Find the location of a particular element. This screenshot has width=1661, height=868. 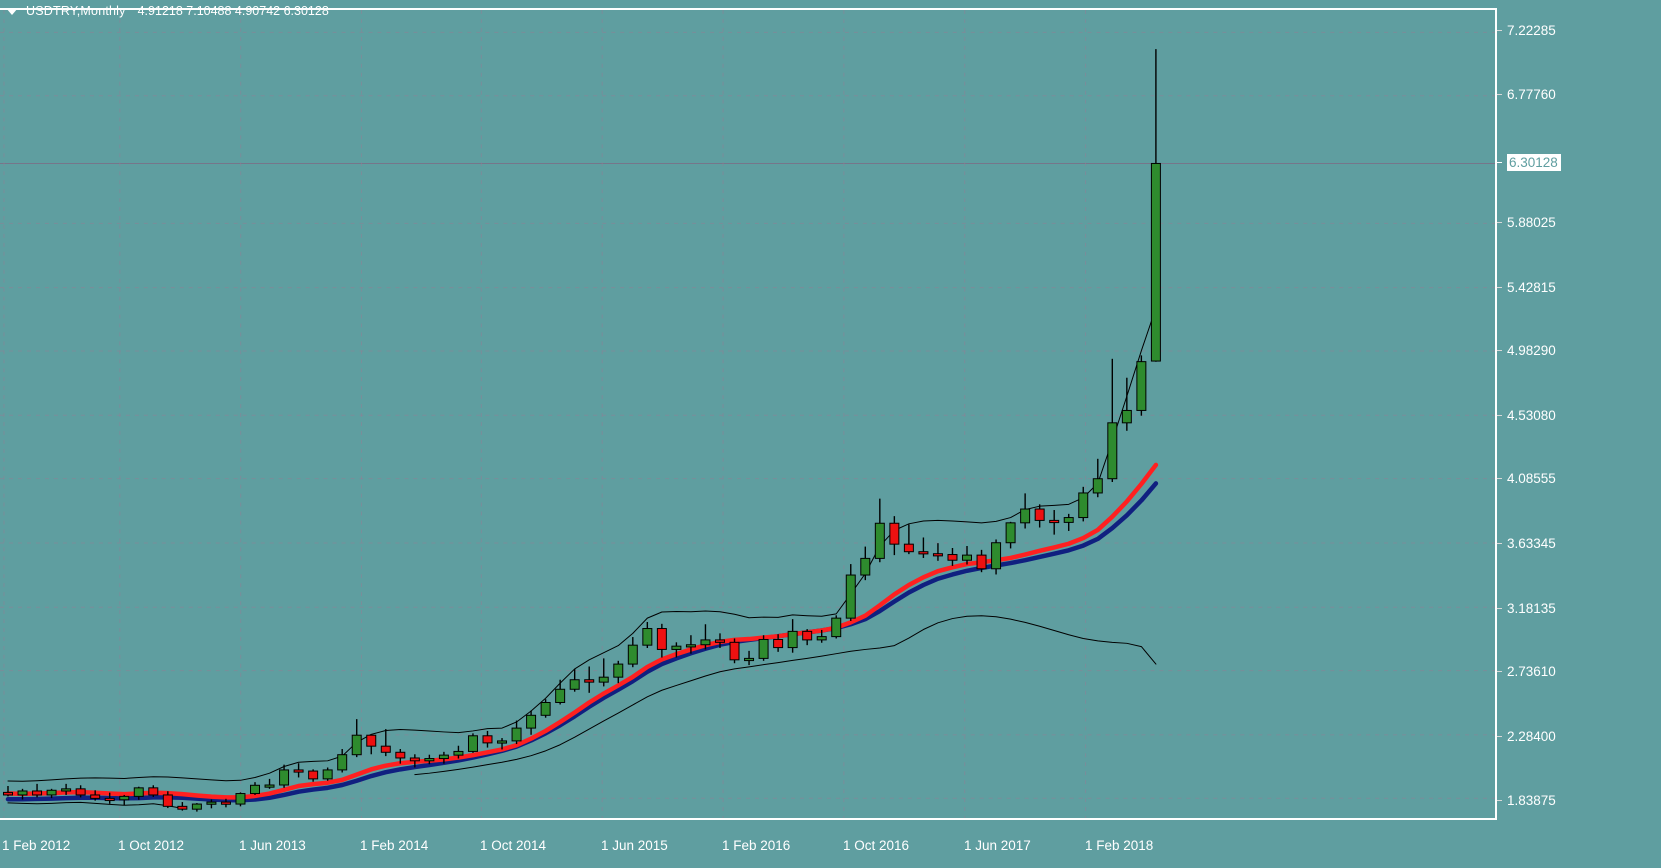

time-tick-label: 1 Jun 2013 is located at coordinates (272, 845).